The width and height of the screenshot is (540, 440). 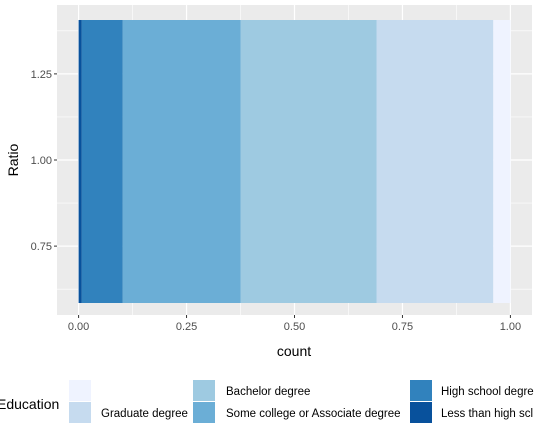 What do you see at coordinates (41, 75) in the screenshot?
I see `y-tick-label: 1.25` at bounding box center [41, 75].